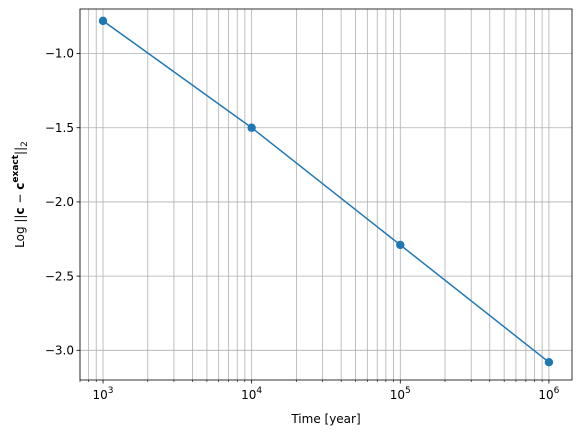 This screenshot has width=585, height=437. Describe the element at coordinates (59, 351) in the screenshot. I see `y-tick-label: −3.0` at that location.